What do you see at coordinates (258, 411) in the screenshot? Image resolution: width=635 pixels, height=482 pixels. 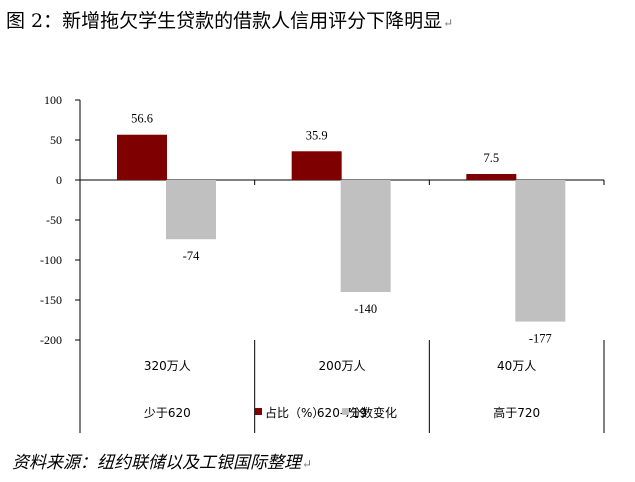 I see `legend-swatch-share` at bounding box center [258, 411].